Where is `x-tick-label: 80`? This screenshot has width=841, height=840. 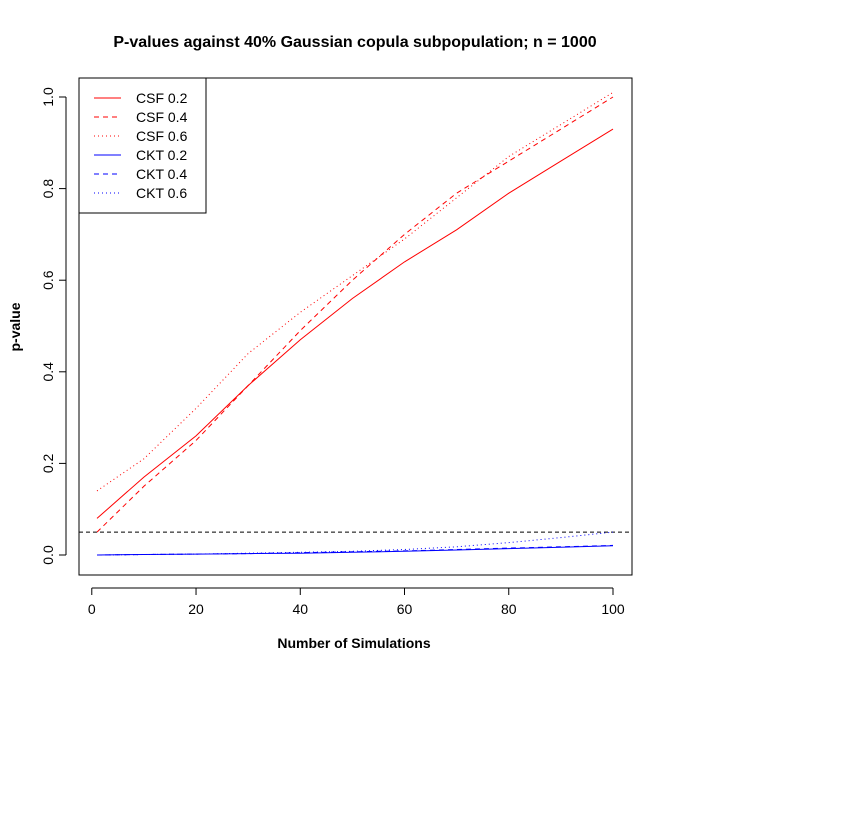
x-tick-label: 80 is located at coordinates (509, 609).